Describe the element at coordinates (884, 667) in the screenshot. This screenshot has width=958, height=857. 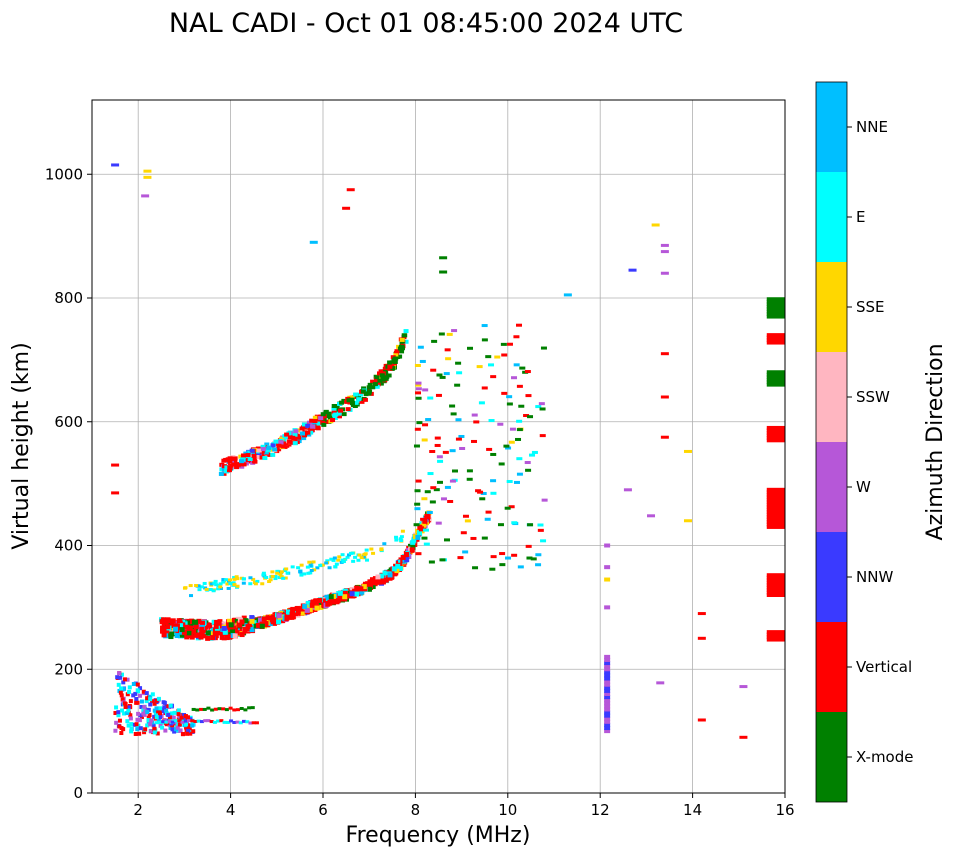
I see `colorbar-label-item: Vertical` at that location.